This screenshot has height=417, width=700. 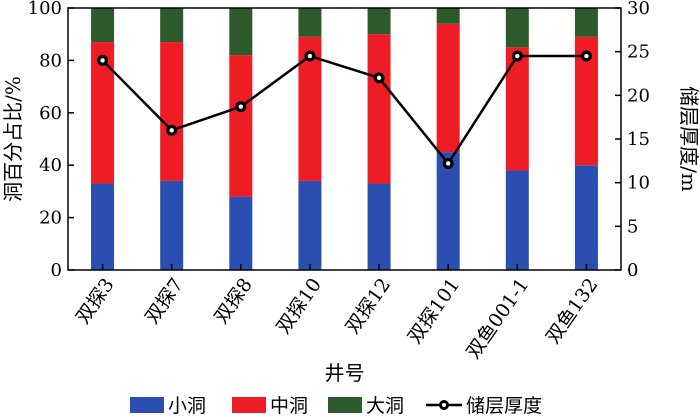 What do you see at coordinates (632, 270) in the screenshot?
I see `right-tick-label: 0` at bounding box center [632, 270].